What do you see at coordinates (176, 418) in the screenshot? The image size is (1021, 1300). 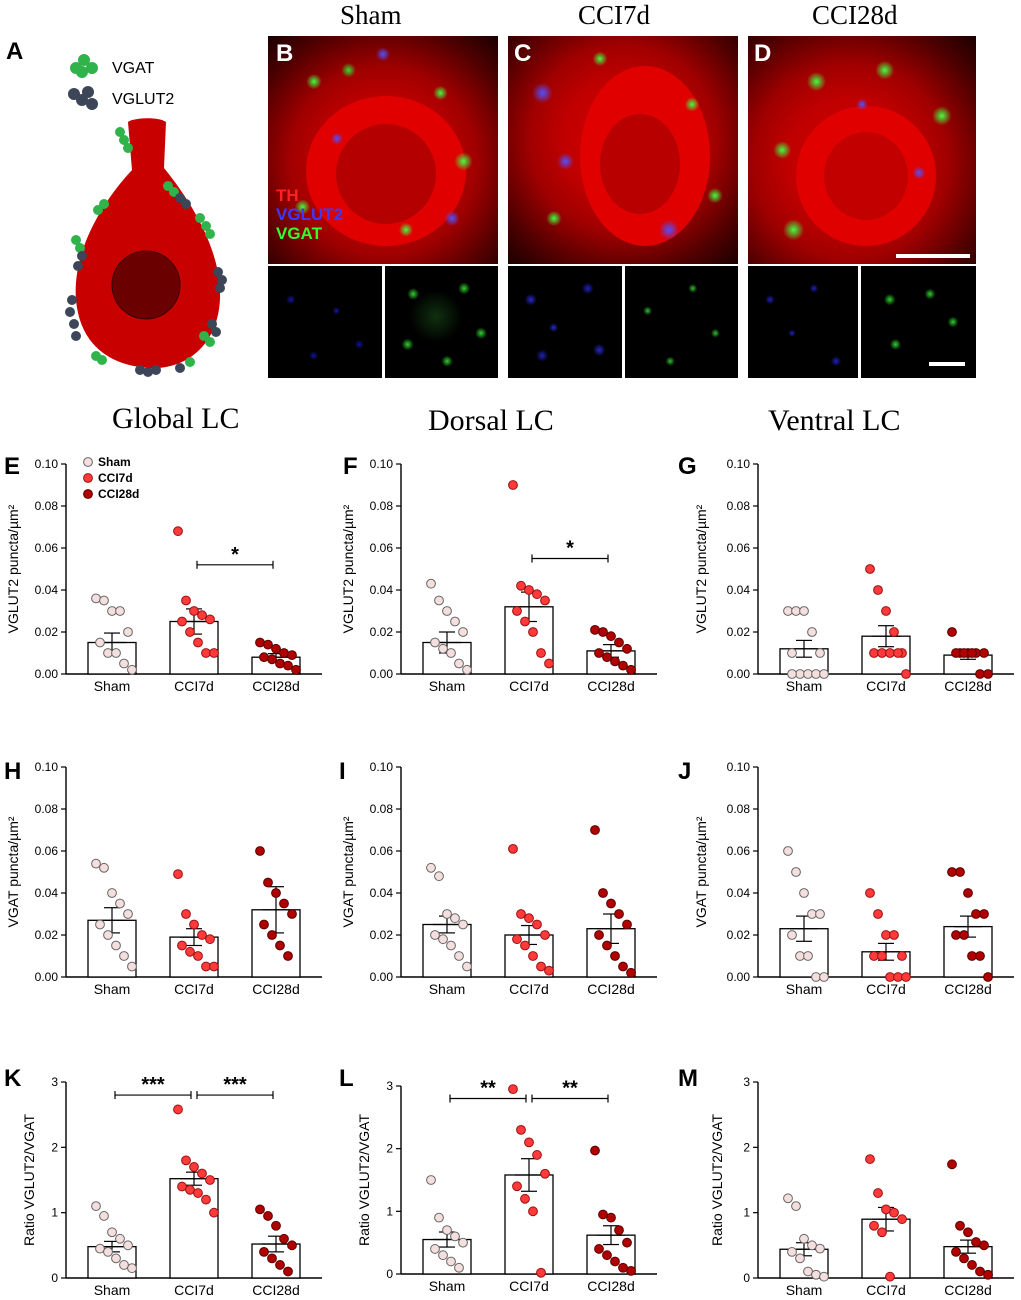 I see `group-title-global: Global LC` at bounding box center [176, 418].